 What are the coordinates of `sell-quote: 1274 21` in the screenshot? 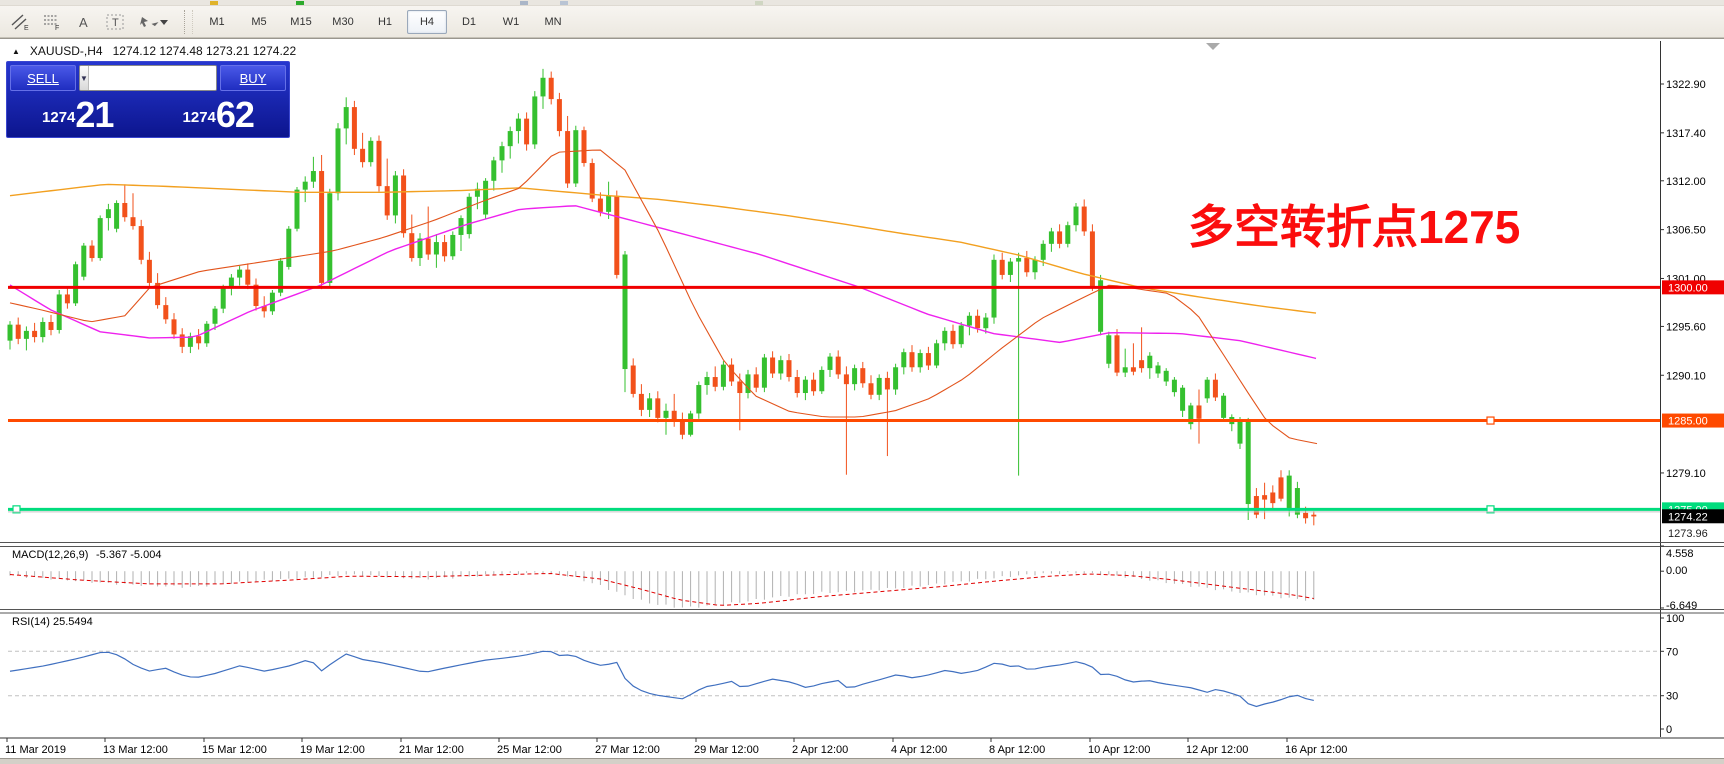 It's located at (78, 114).